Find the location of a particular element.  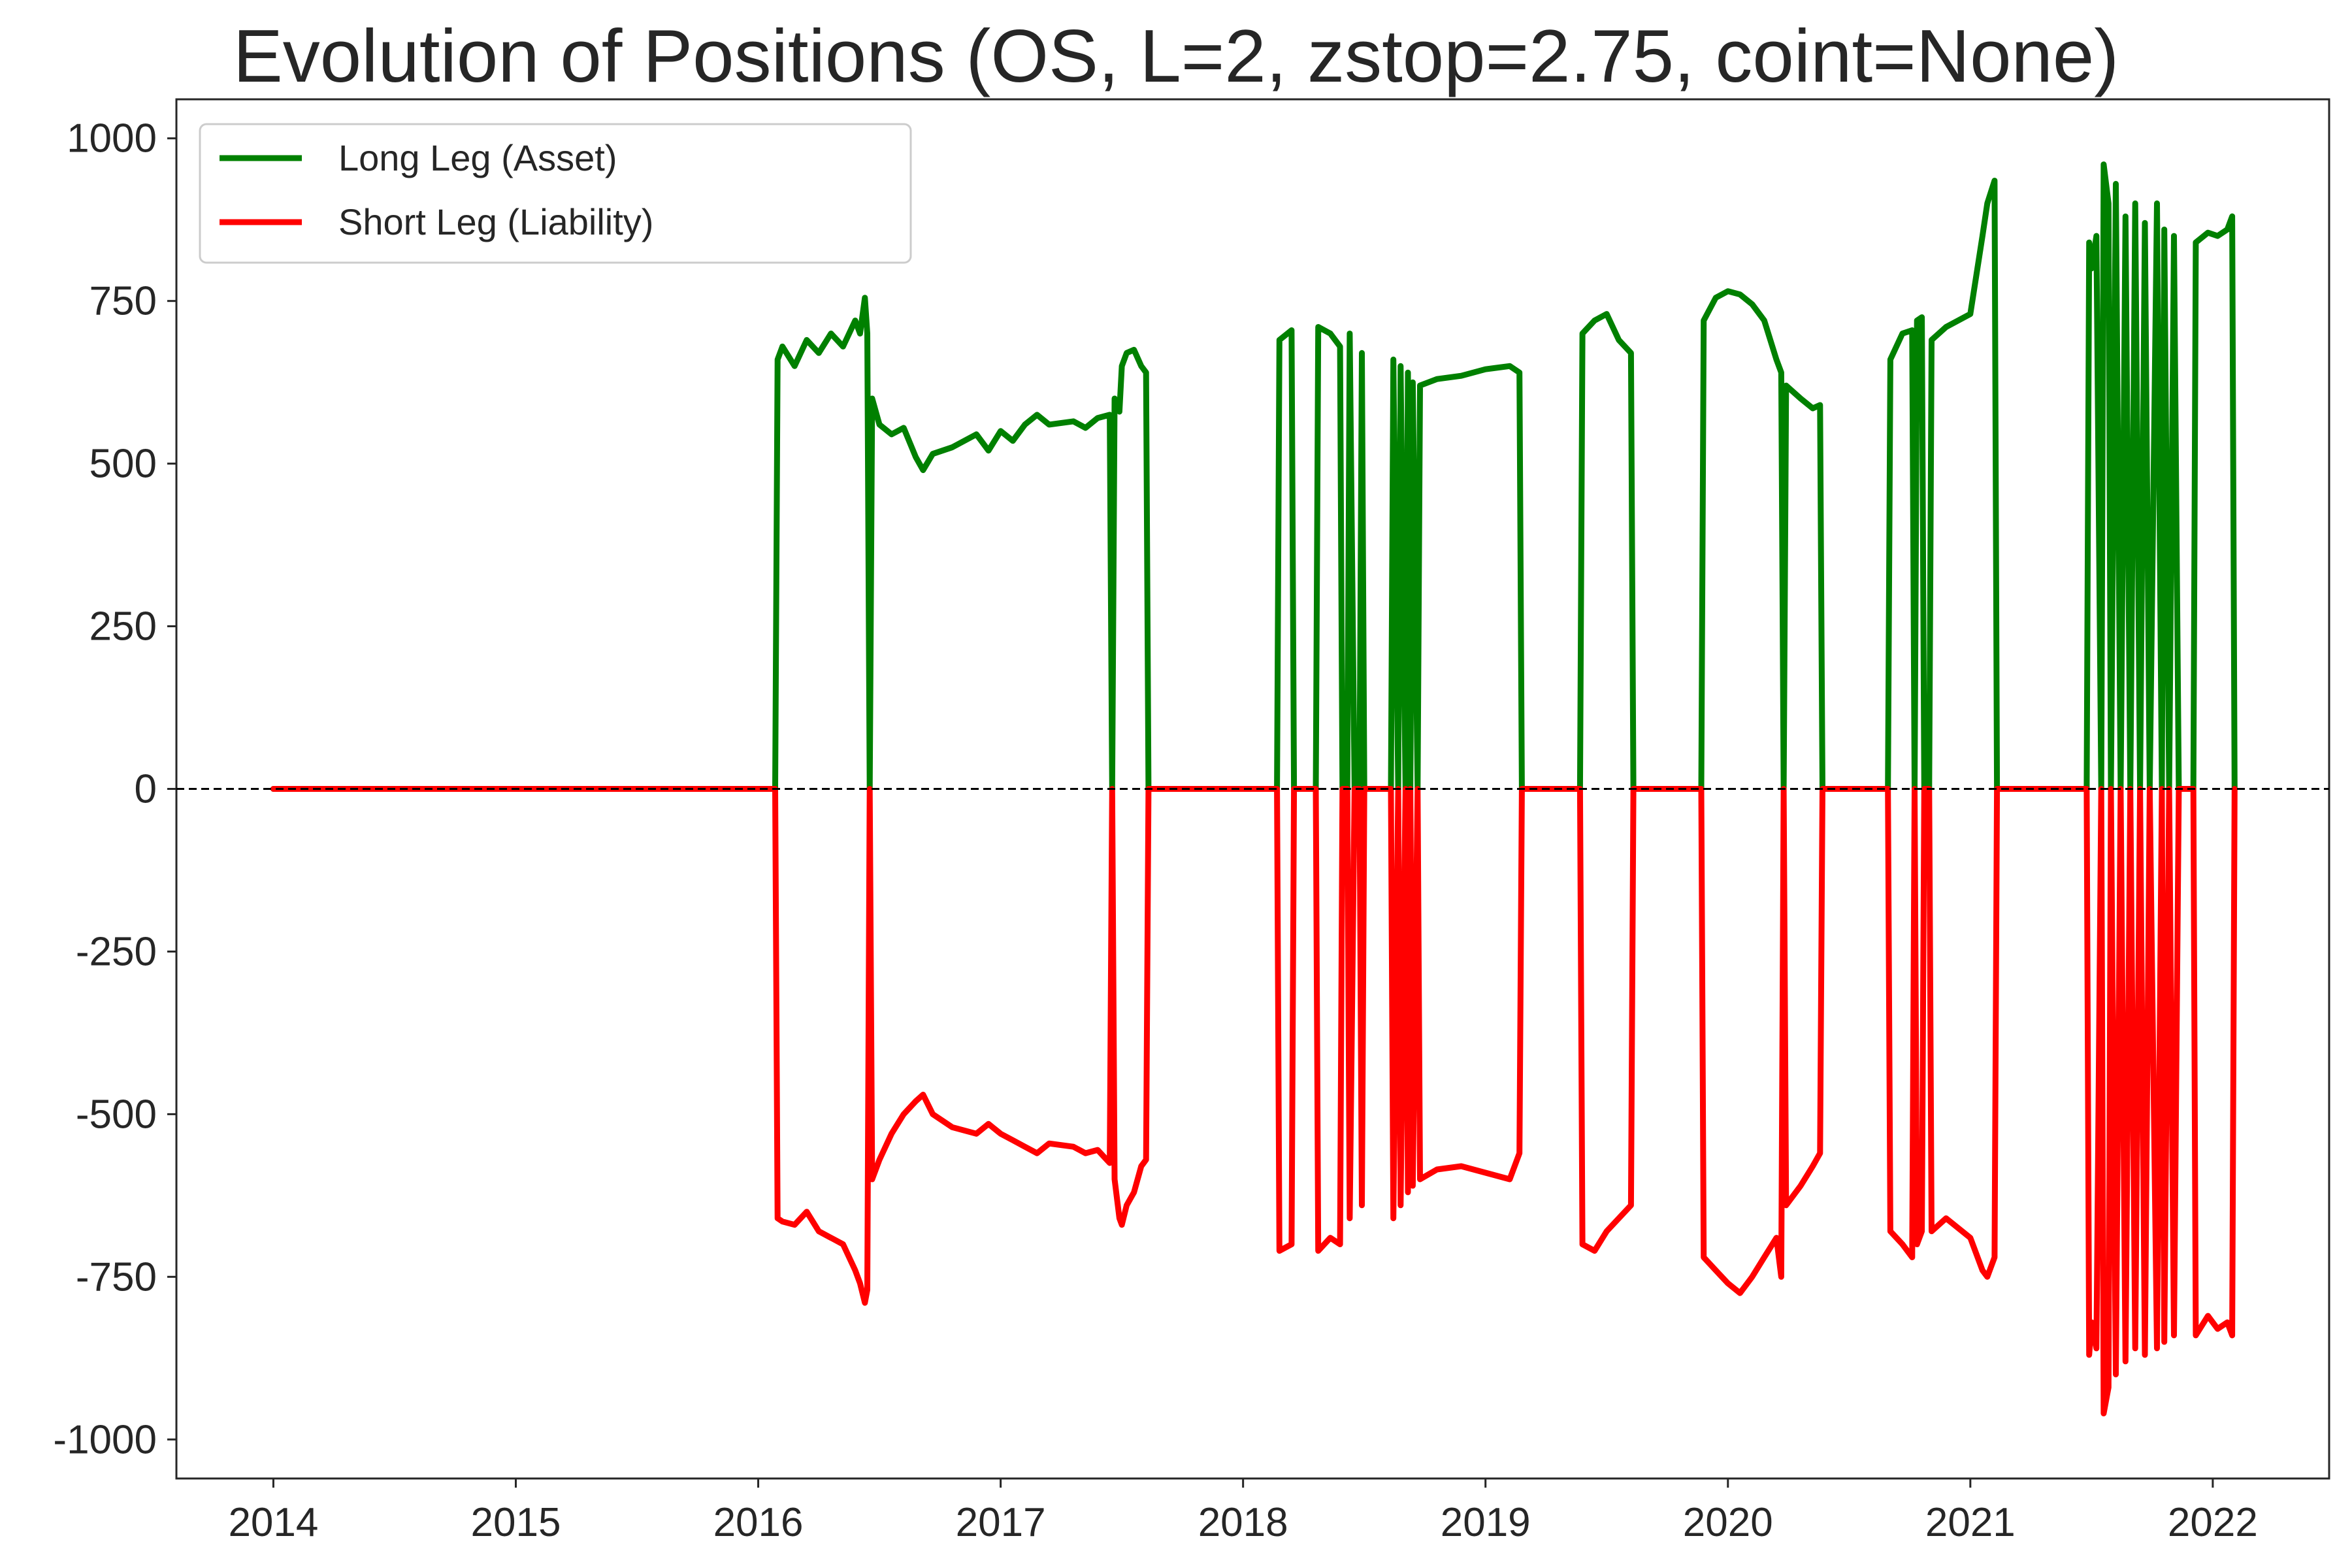

x-tick-label: 2016 is located at coordinates (758, 1522).